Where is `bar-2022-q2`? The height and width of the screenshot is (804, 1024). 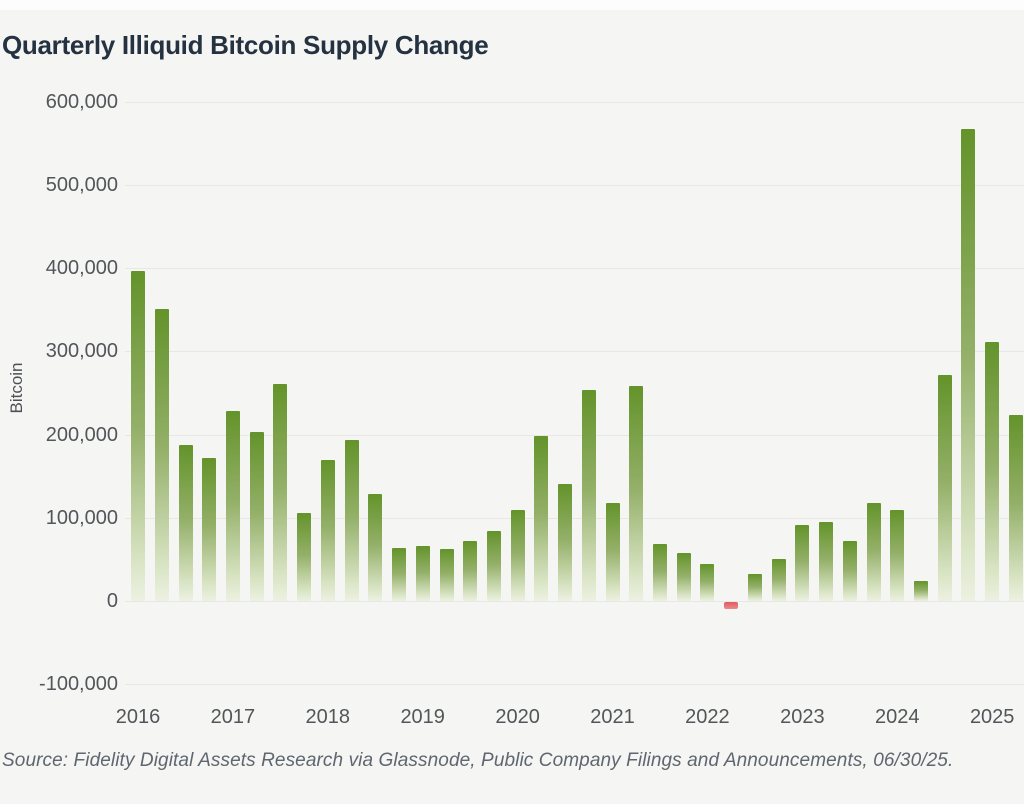 bar-2022-q2 is located at coordinates (731, 605).